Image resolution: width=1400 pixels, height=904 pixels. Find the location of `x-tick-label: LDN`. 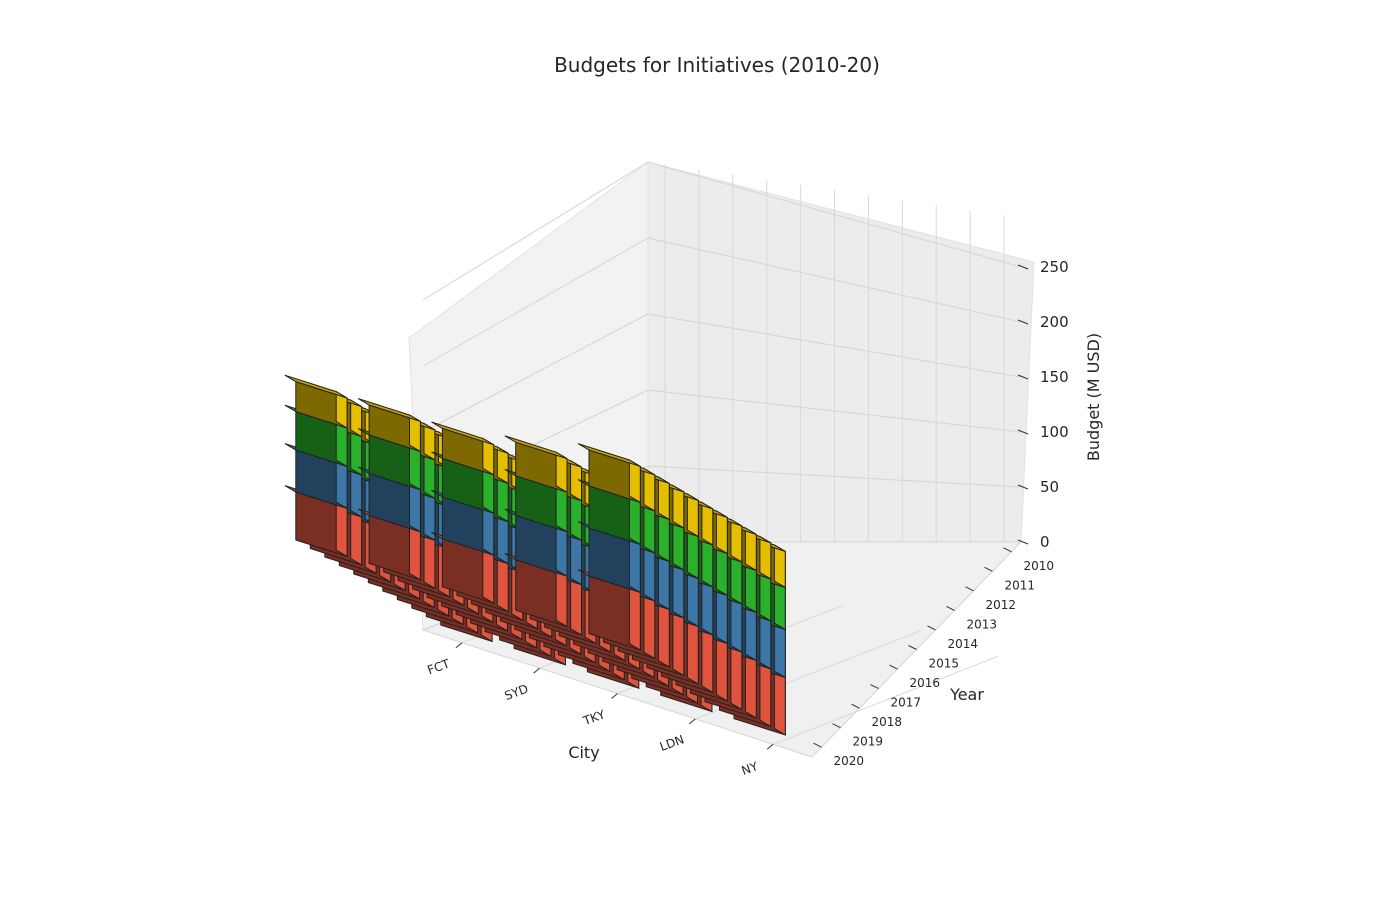

x-tick-label: LDN is located at coordinates (672, 743).